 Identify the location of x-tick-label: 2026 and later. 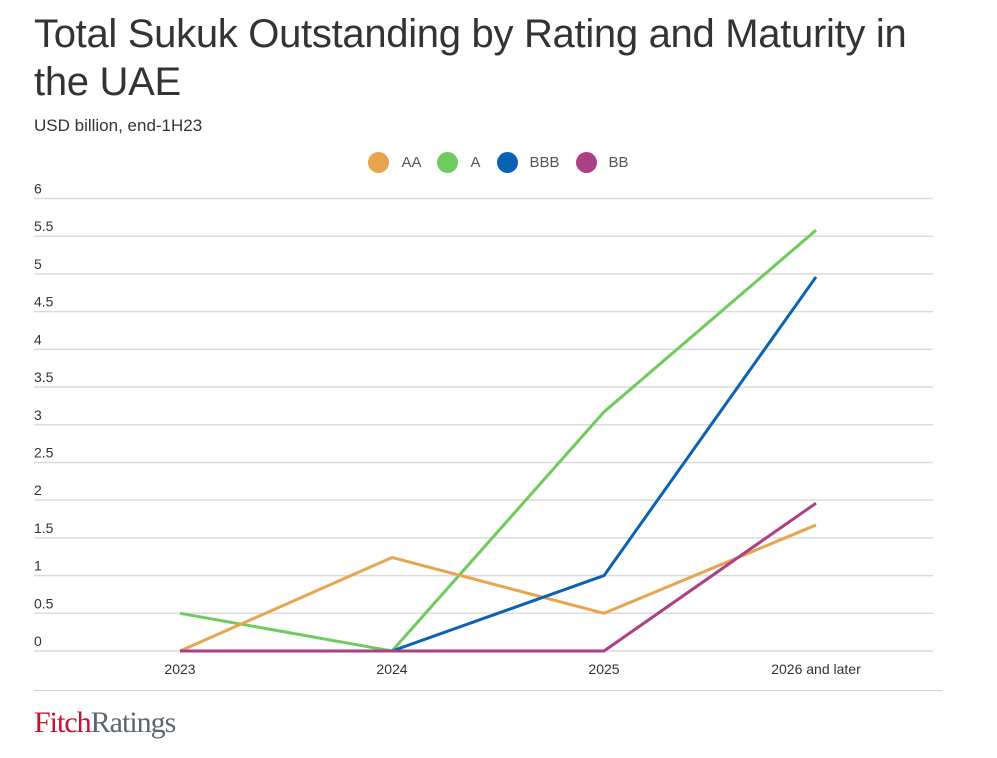
(816, 669).